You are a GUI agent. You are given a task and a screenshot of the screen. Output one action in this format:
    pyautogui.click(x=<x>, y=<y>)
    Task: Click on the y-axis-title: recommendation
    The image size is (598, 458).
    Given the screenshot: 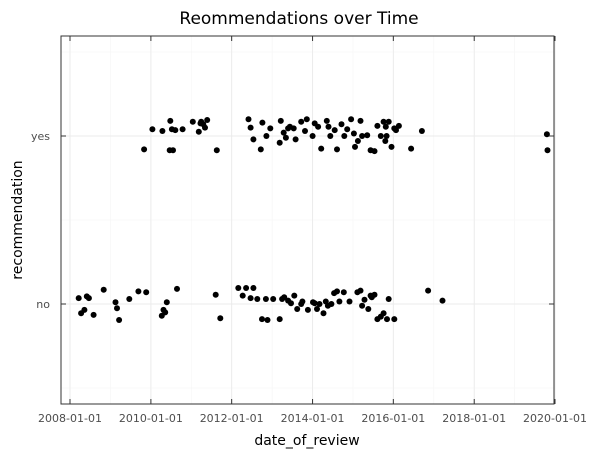 What is the action you would take?
    pyautogui.click(x=18, y=219)
    